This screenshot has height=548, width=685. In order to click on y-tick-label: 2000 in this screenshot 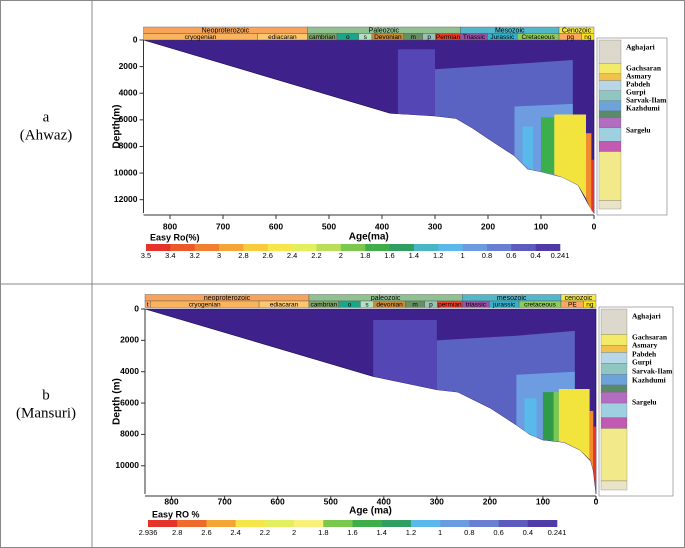, I will do `click(128, 66)`.